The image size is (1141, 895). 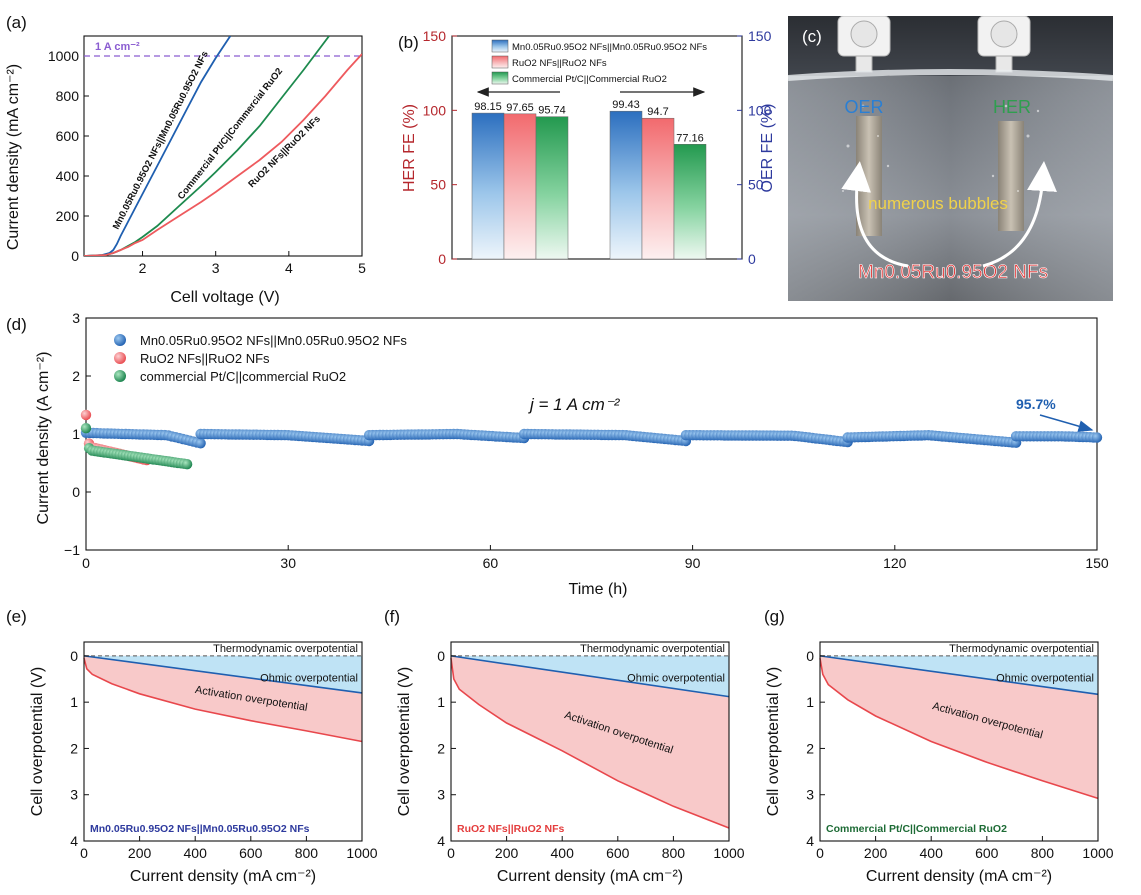 I want to click on total-overpotential-line, so click(x=959, y=729).